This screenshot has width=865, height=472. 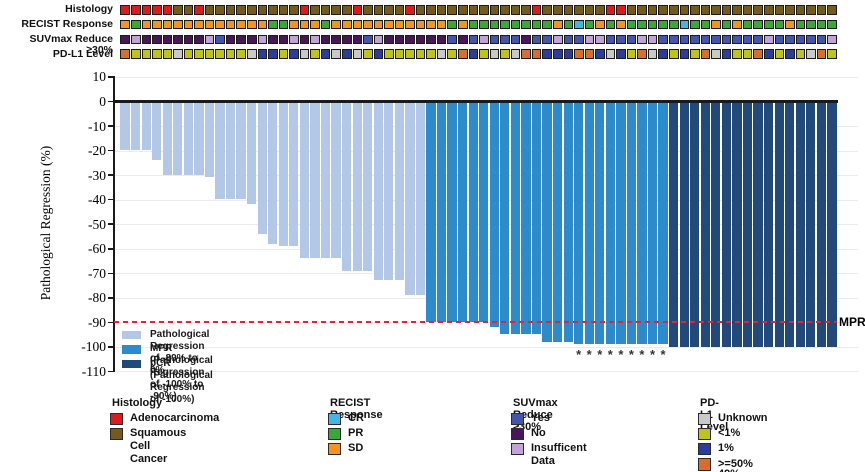 What do you see at coordinates (97, 273) in the screenshot?
I see `y-tick-label: -70` at bounding box center [97, 273].